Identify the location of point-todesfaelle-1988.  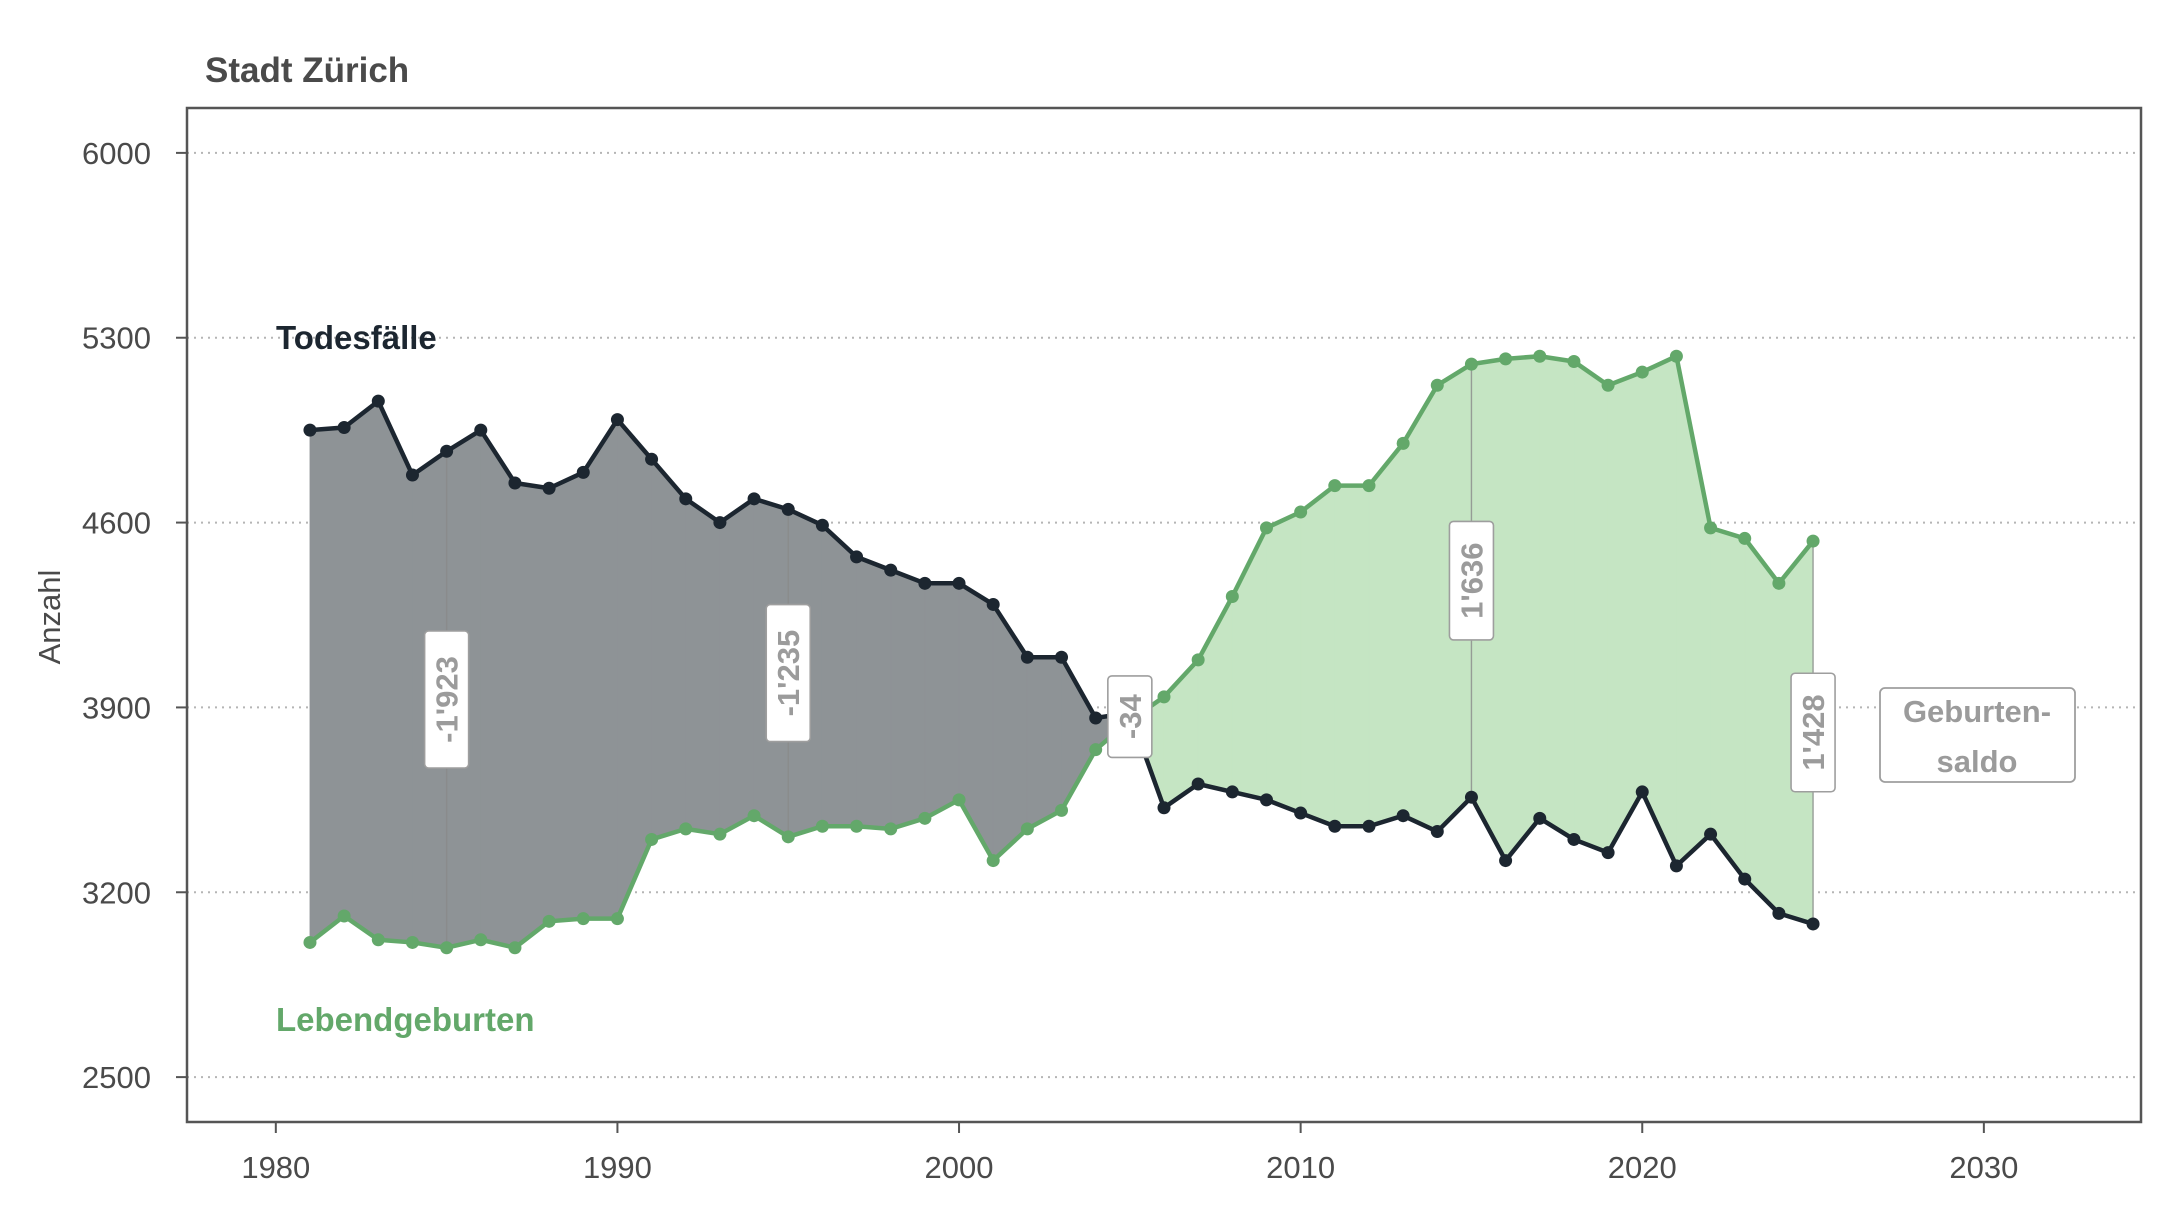
(549, 488).